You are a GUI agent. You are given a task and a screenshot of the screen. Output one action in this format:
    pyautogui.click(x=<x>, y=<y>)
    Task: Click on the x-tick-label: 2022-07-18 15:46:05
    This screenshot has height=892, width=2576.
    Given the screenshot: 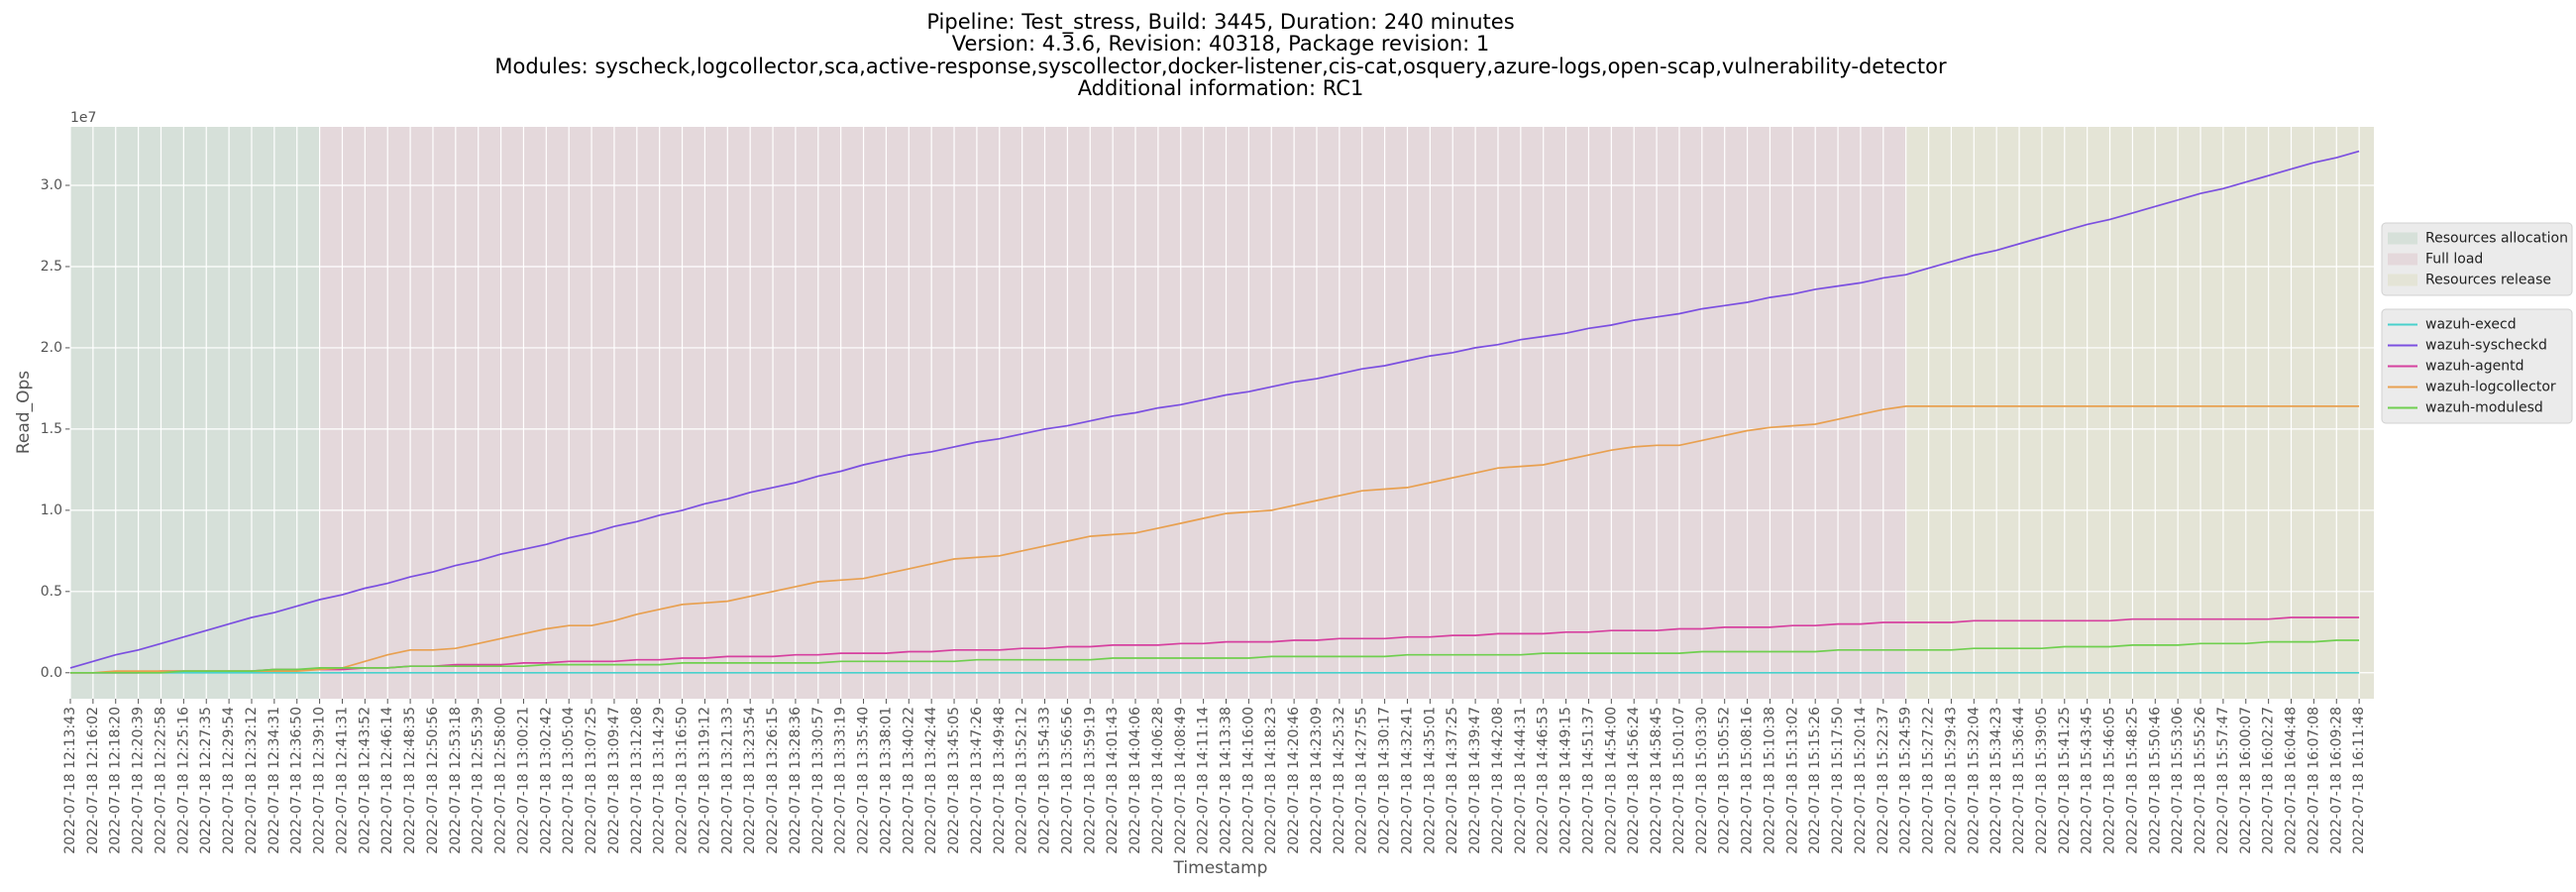 What is the action you would take?
    pyautogui.click(x=2110, y=780)
    